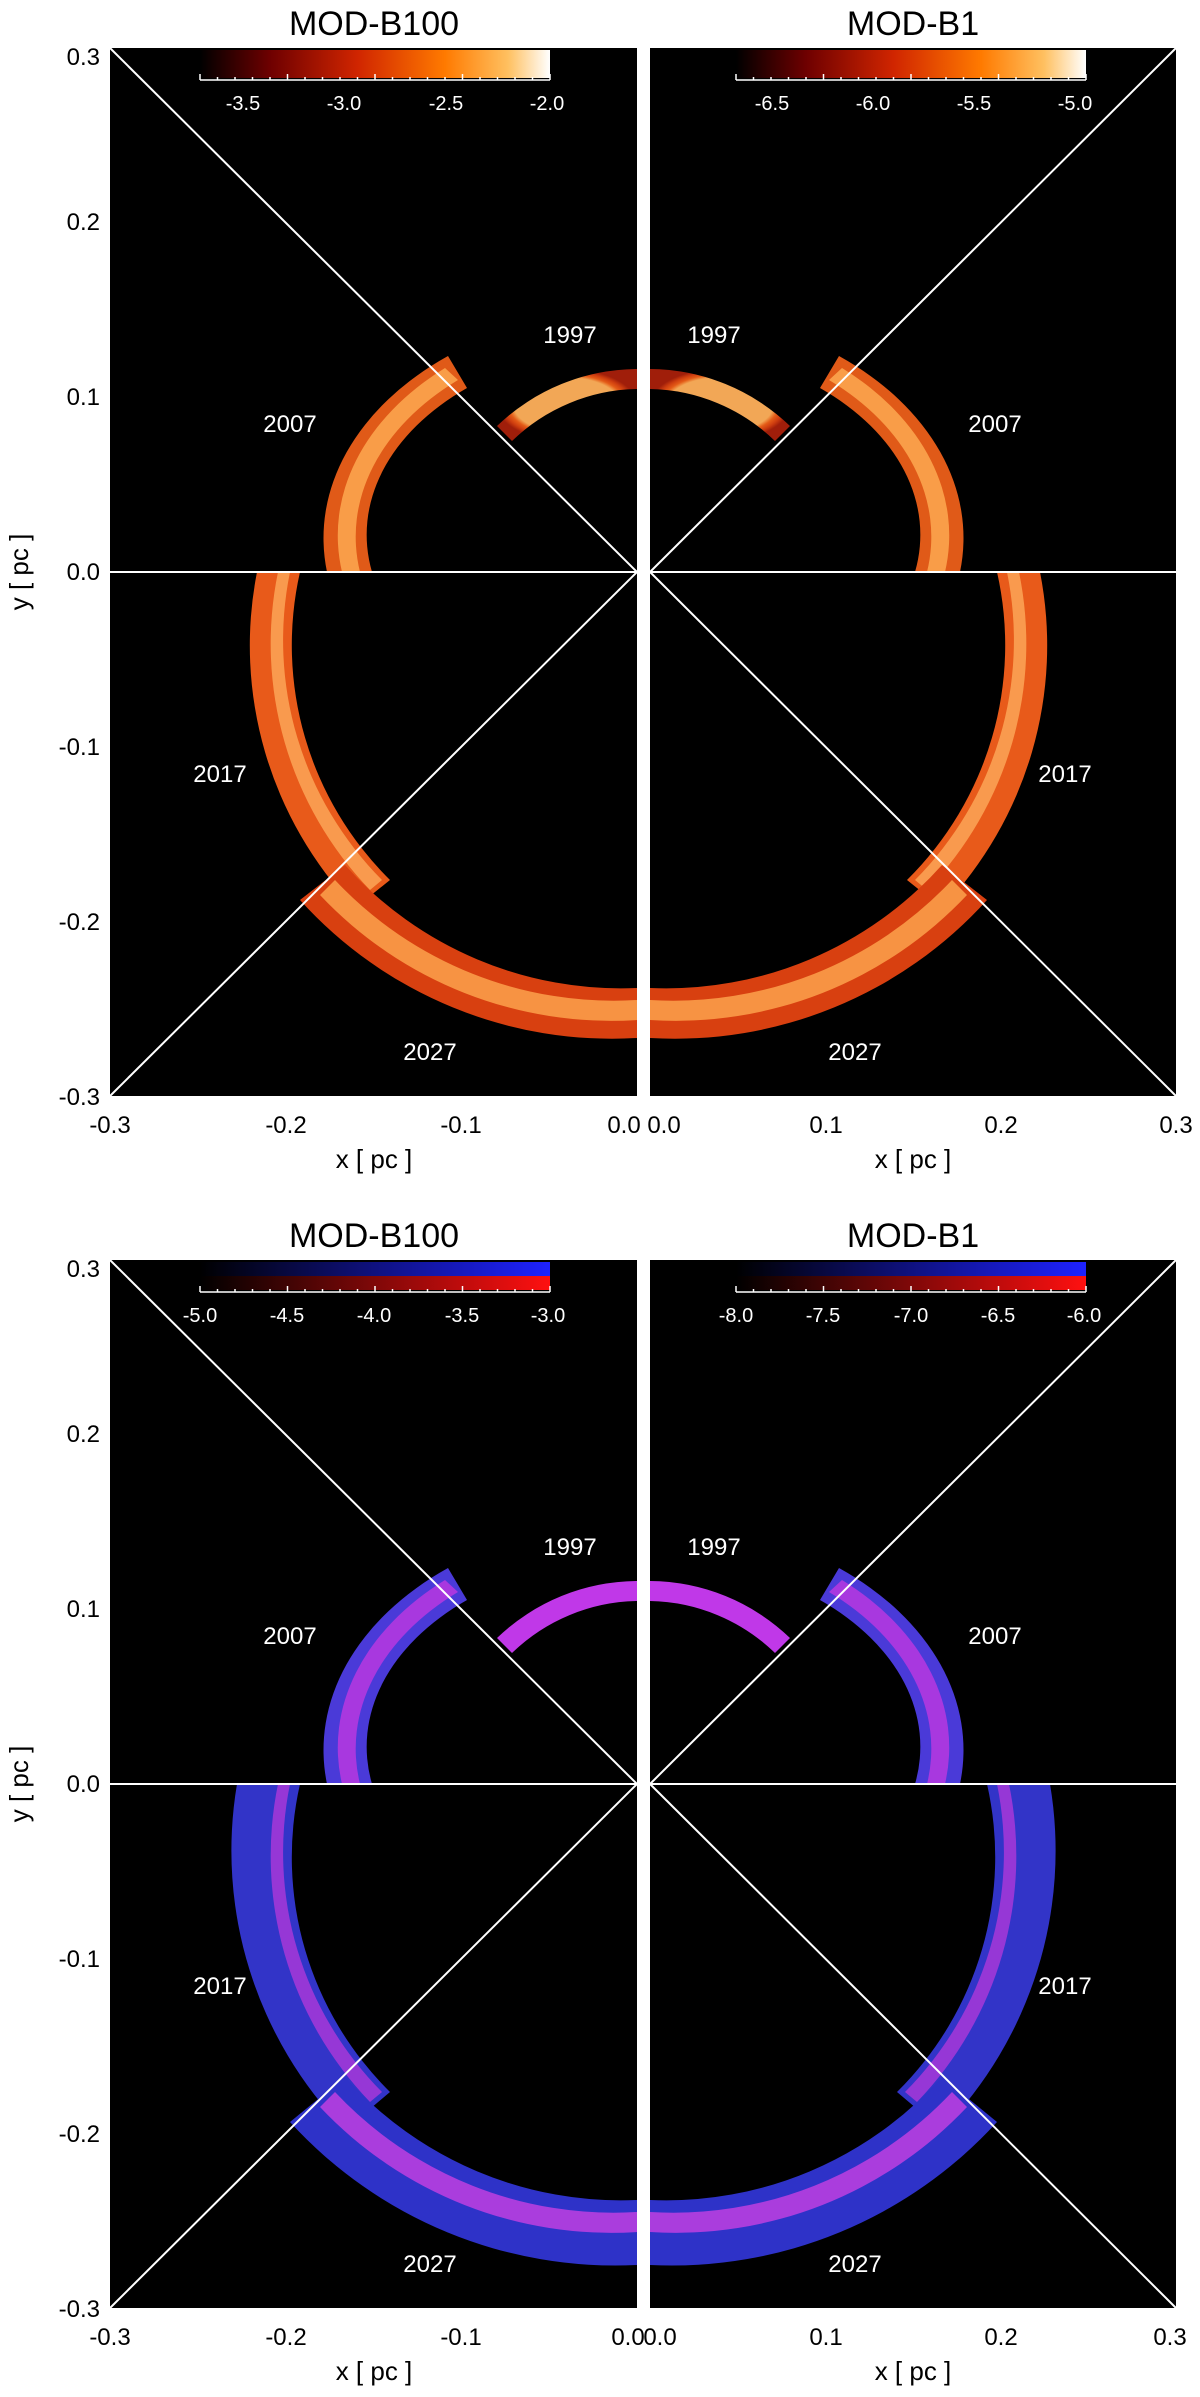  I want to click on y-tick-label: -0.3, so click(79, 2309).